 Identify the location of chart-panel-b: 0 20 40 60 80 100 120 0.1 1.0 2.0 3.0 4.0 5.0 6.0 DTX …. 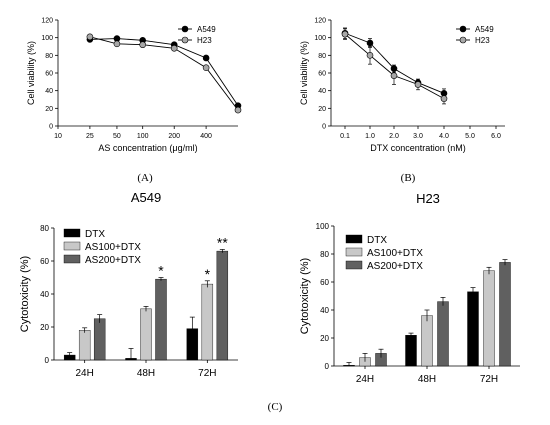
(402, 85).